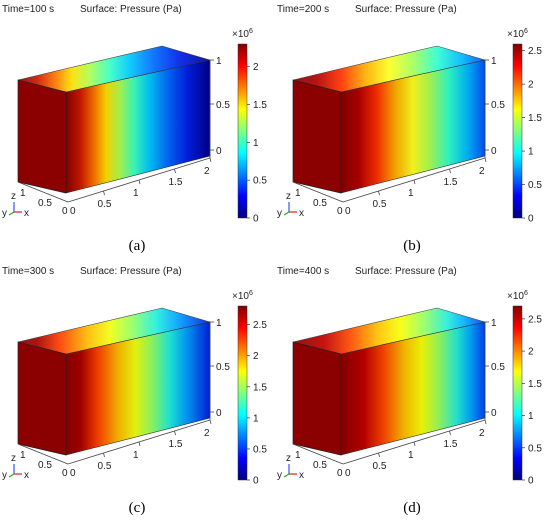 This screenshot has width=550, height=523. I want to click on time-label: Time=100 s, so click(28, 9).